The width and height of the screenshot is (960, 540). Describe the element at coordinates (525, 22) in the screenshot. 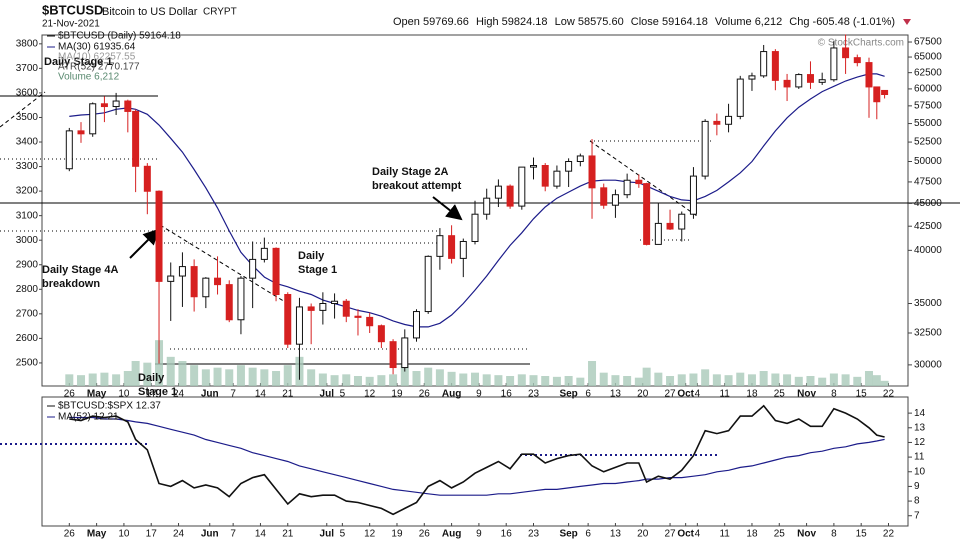

I see `quote-value: 59824.18` at that location.